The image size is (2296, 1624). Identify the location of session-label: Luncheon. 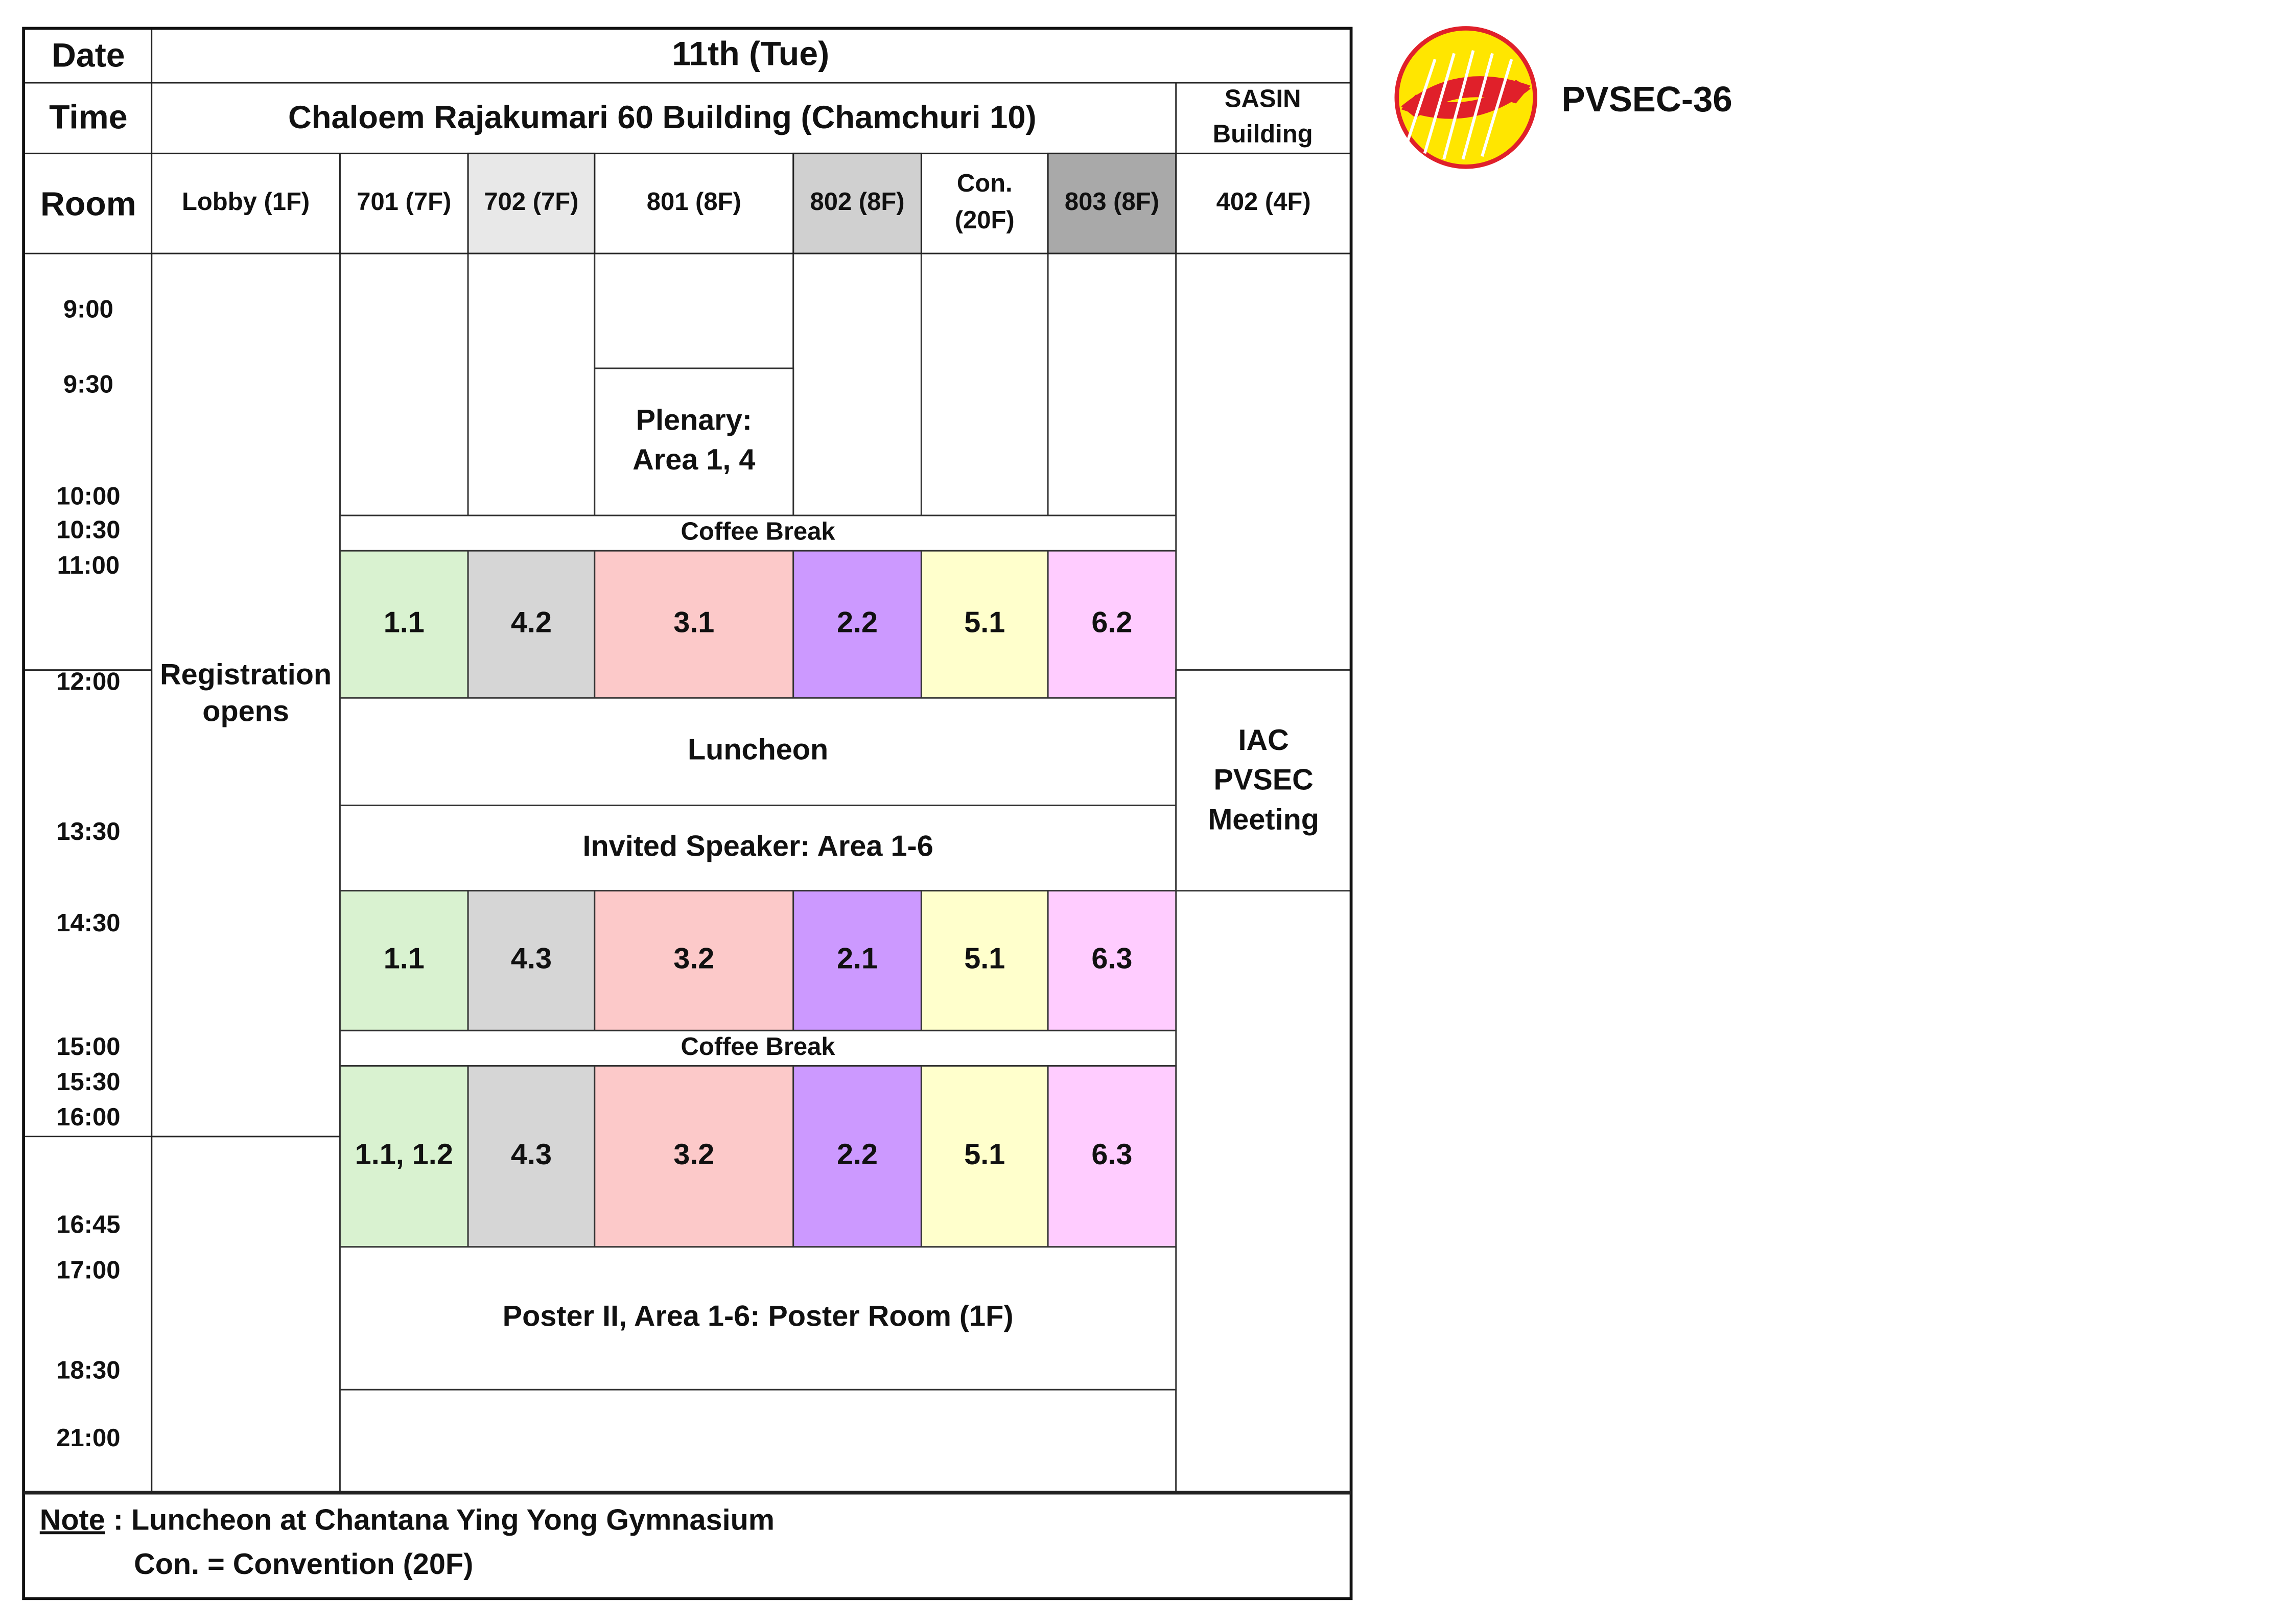
(758, 750).